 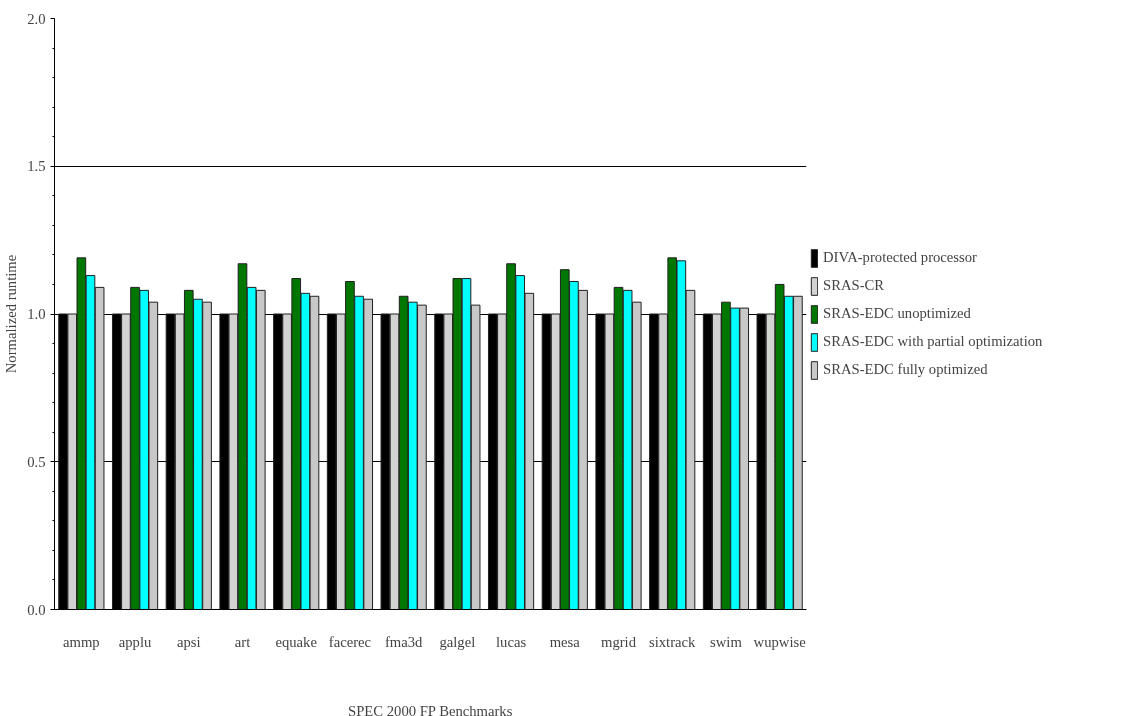 What do you see at coordinates (619, 641) in the screenshot?
I see `x-tick-label: mgrid` at bounding box center [619, 641].